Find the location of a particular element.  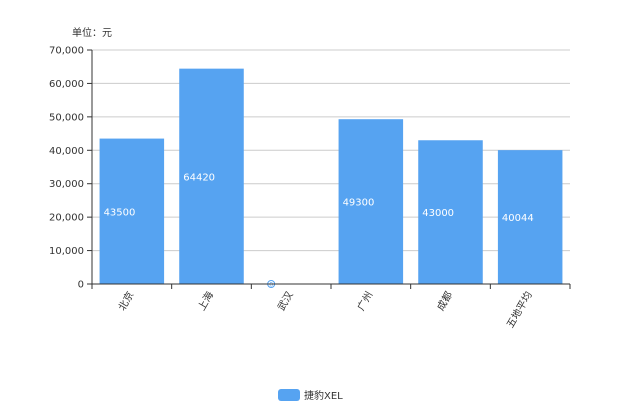

x-tick-label: 上海 is located at coordinates (205, 301).